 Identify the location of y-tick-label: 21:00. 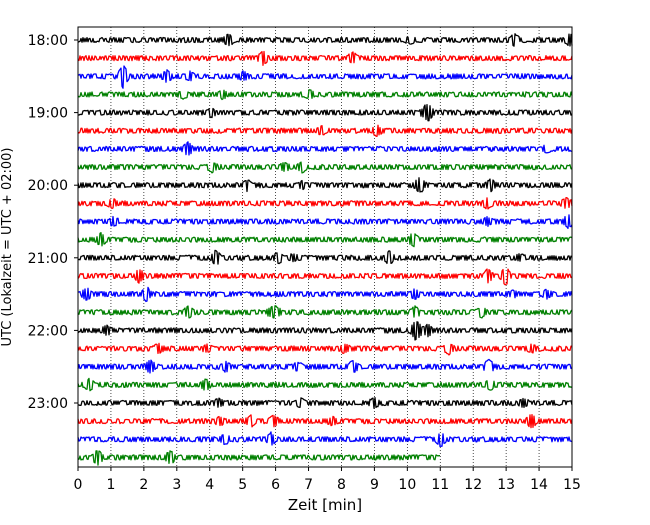
(48, 259).